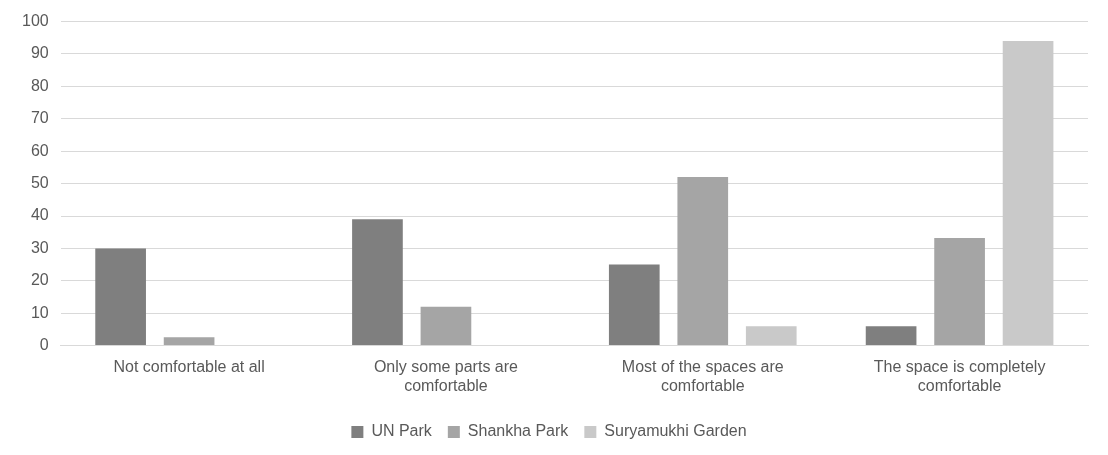 Image resolution: width=1108 pixels, height=455 pixels. I want to click on y-tick-label: 60, so click(39, 150).